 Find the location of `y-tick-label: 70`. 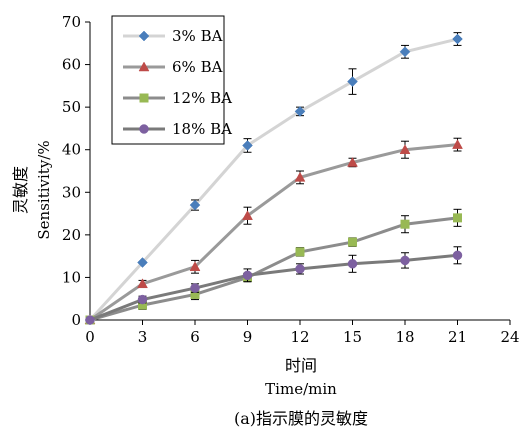

y-tick-label: 70 is located at coordinates (71, 22).